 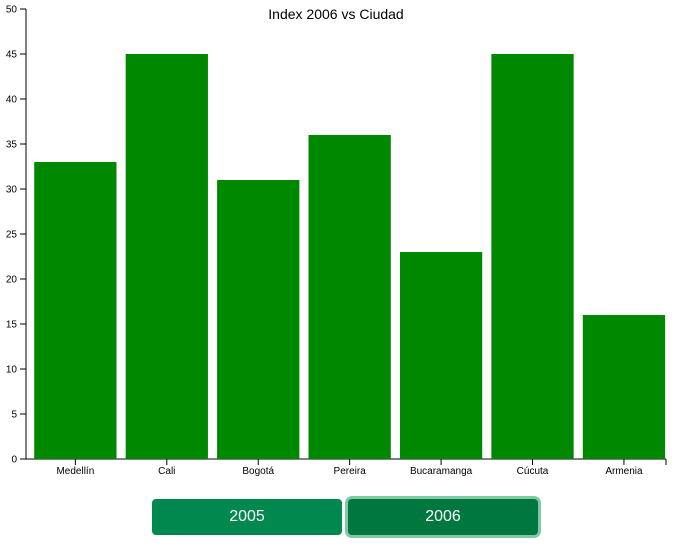 I want to click on y-tick-label: 20, so click(x=12, y=280).